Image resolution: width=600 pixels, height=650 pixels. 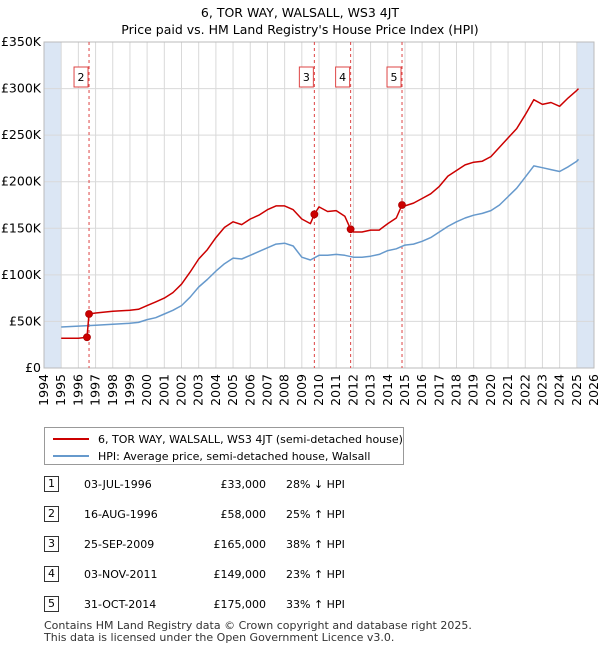 I want to click on sale-number: 3, so click(x=51, y=544).